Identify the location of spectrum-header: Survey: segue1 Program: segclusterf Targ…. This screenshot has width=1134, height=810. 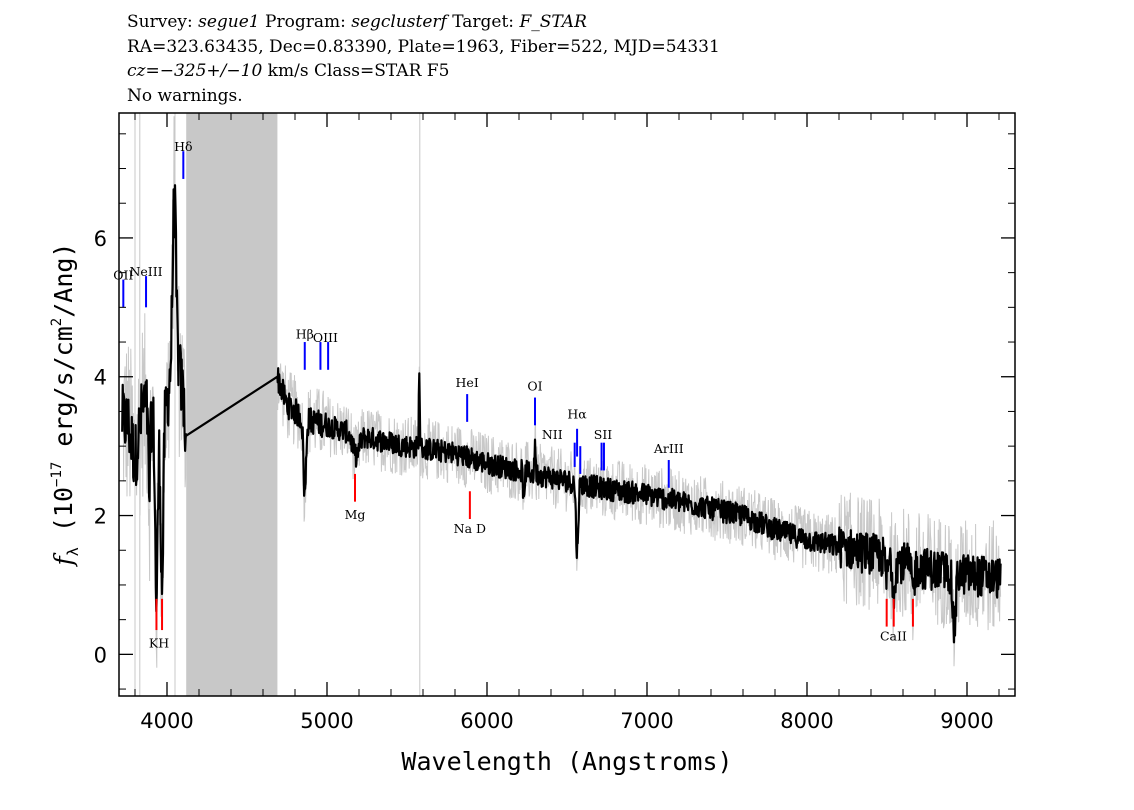
(423, 59).